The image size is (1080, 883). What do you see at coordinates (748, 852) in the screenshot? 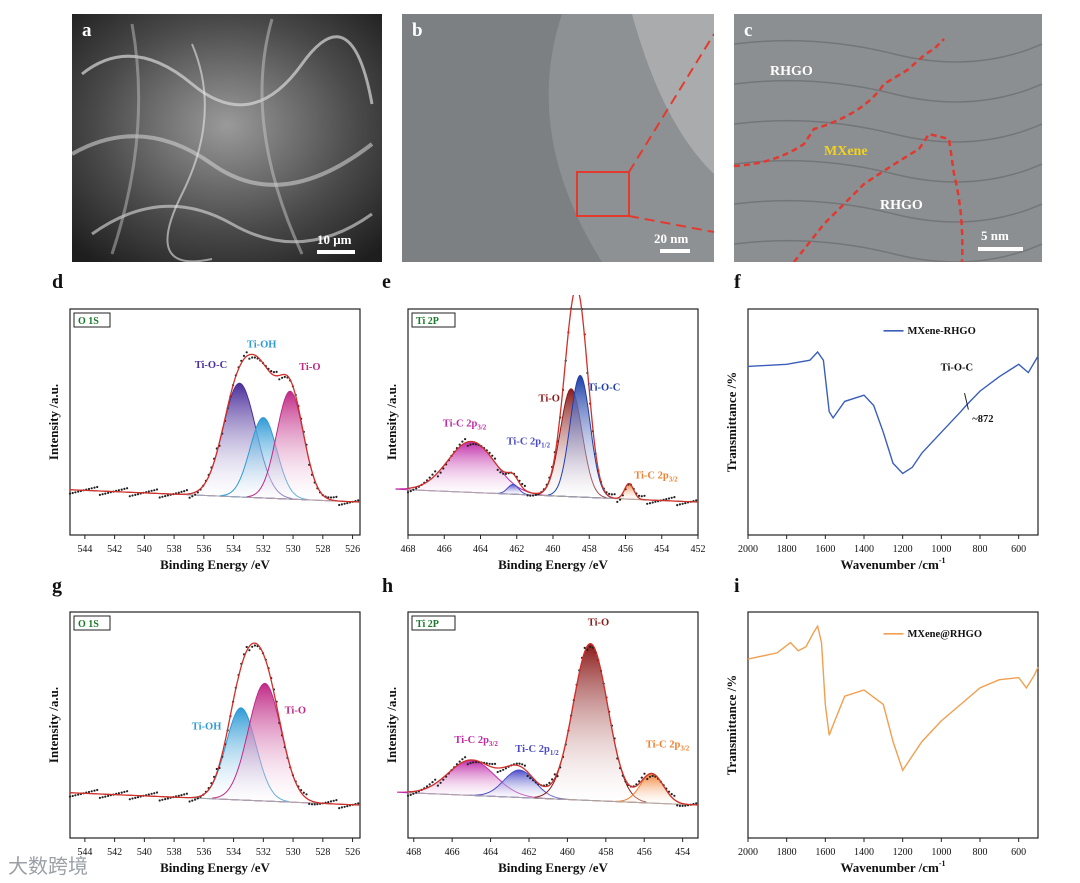
I see `x-tick-label: 2000` at bounding box center [748, 852].